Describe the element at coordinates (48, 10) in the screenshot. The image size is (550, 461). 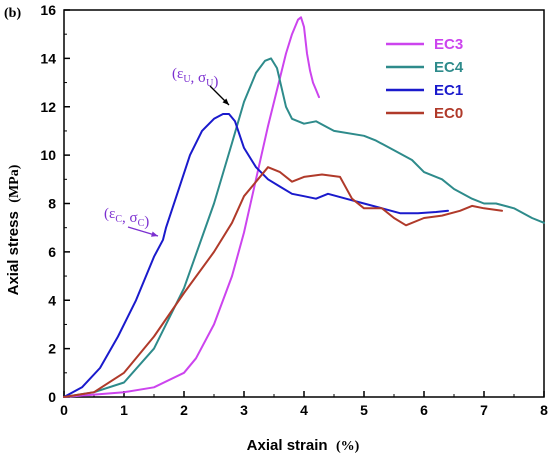
I see `y-tick-label: 16` at that location.